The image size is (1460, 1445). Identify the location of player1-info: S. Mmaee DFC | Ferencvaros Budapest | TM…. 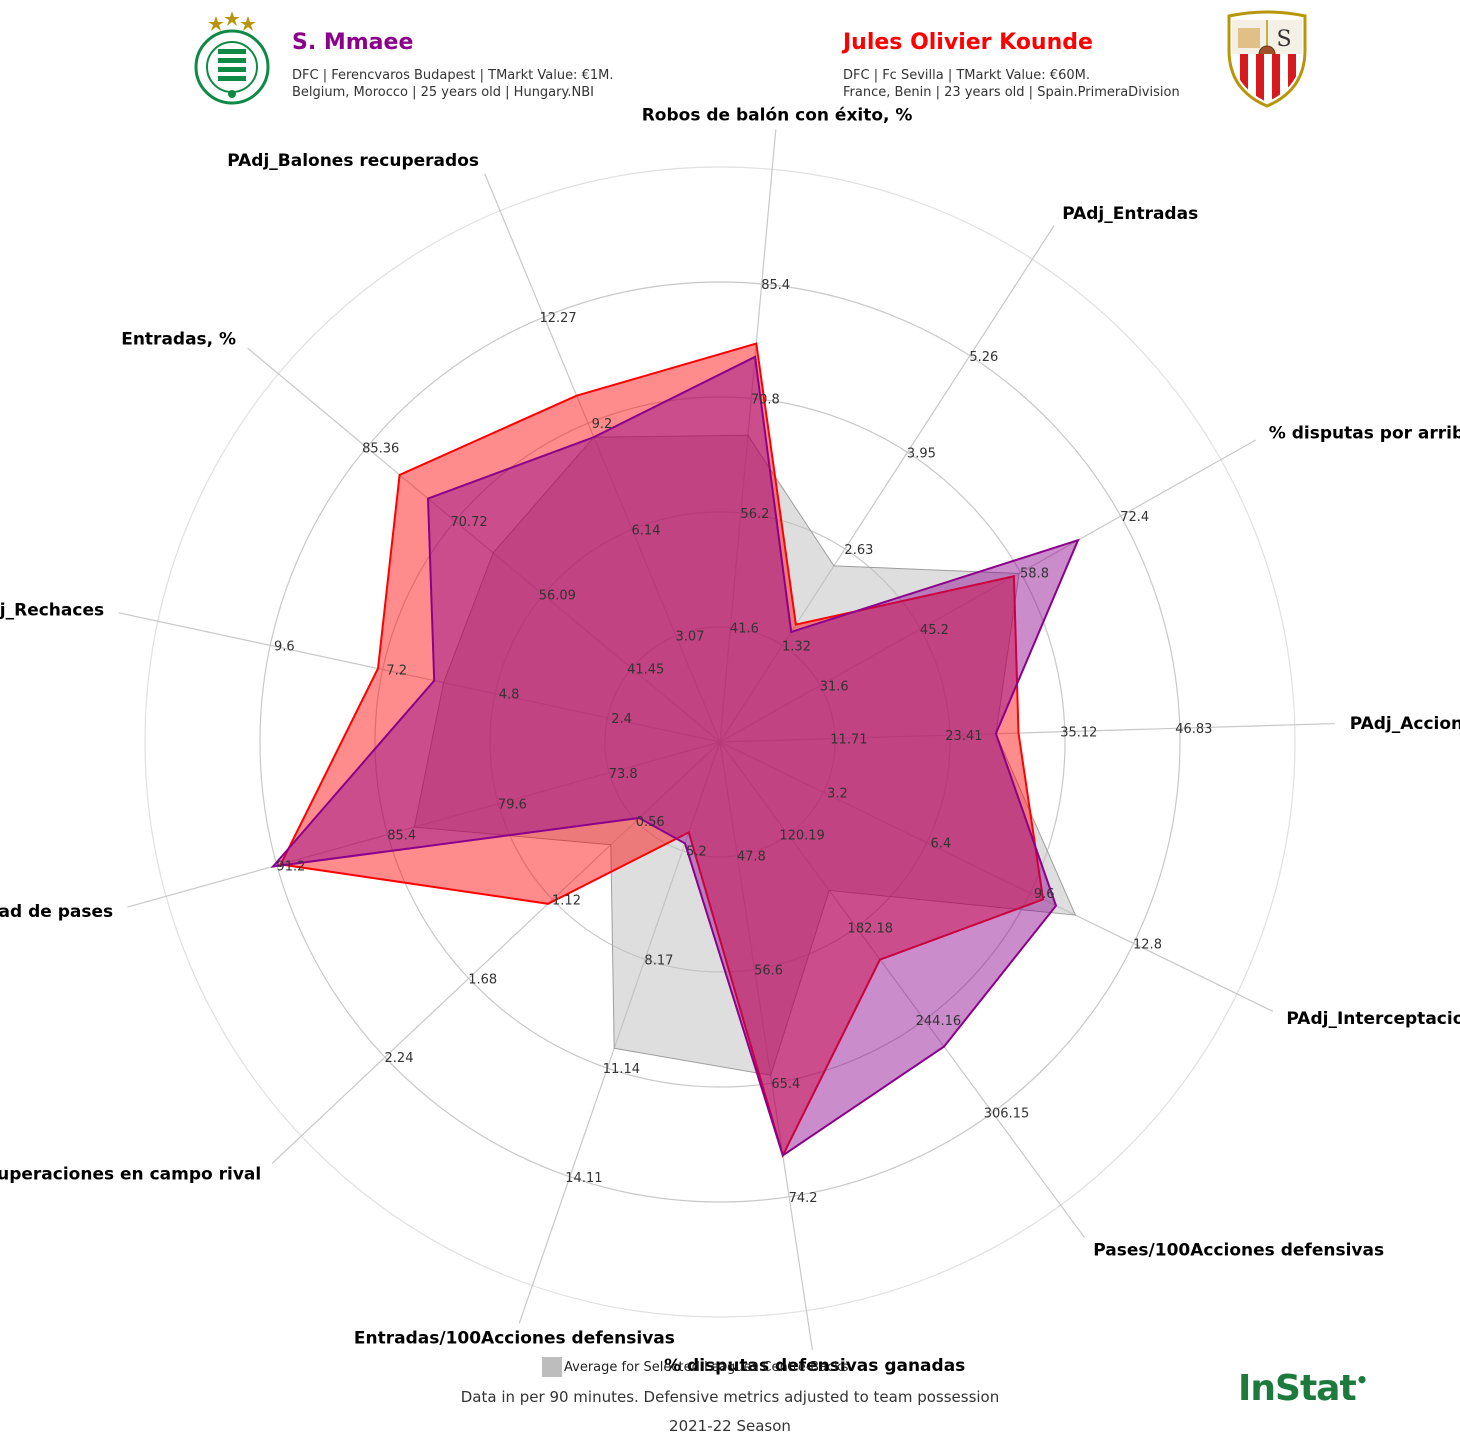
(452, 65).